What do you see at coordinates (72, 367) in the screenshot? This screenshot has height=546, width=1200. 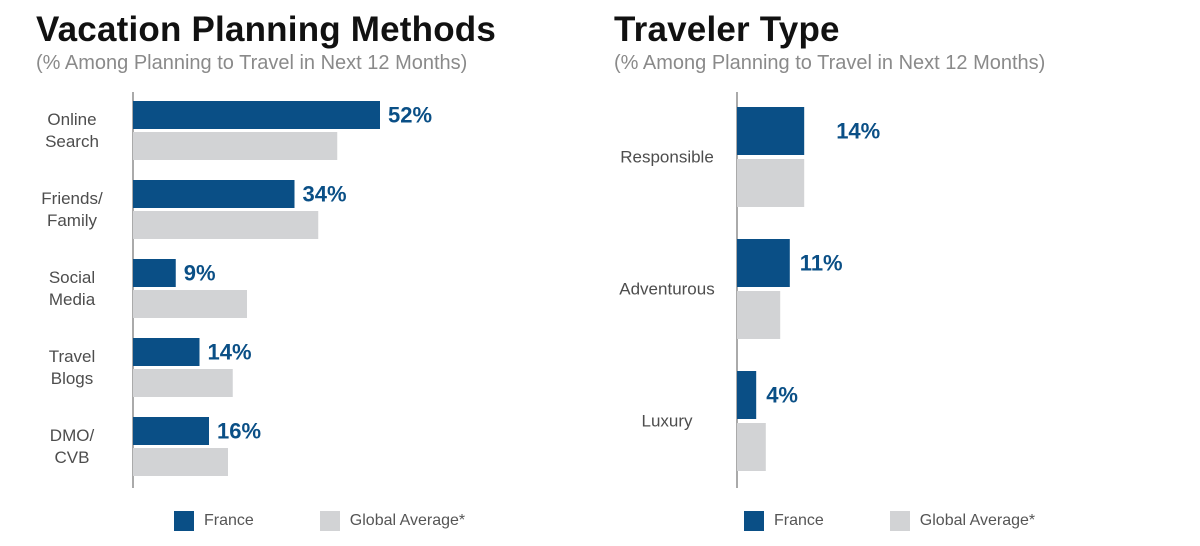 I see `category-label: Travel Blogs` at bounding box center [72, 367].